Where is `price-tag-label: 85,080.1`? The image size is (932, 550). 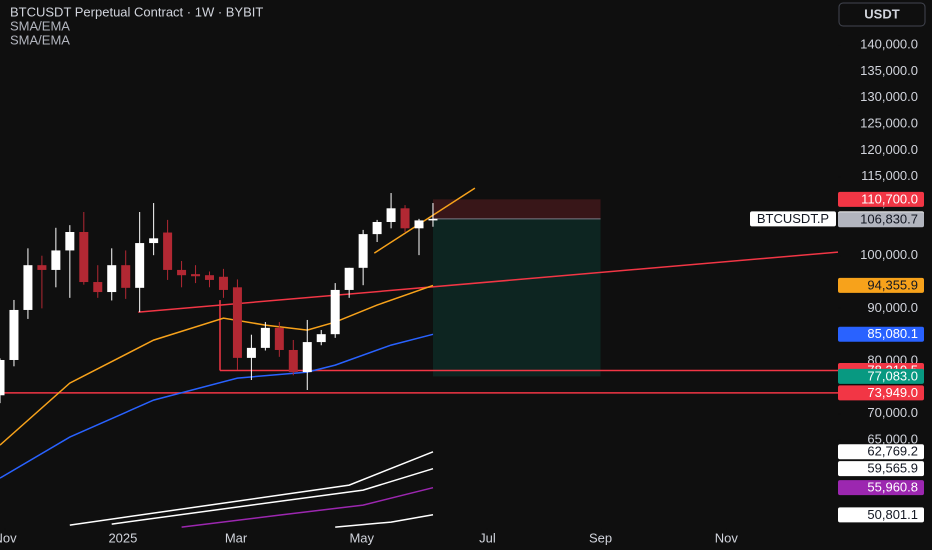
price-tag-label: 85,080.1 is located at coordinates (892, 333).